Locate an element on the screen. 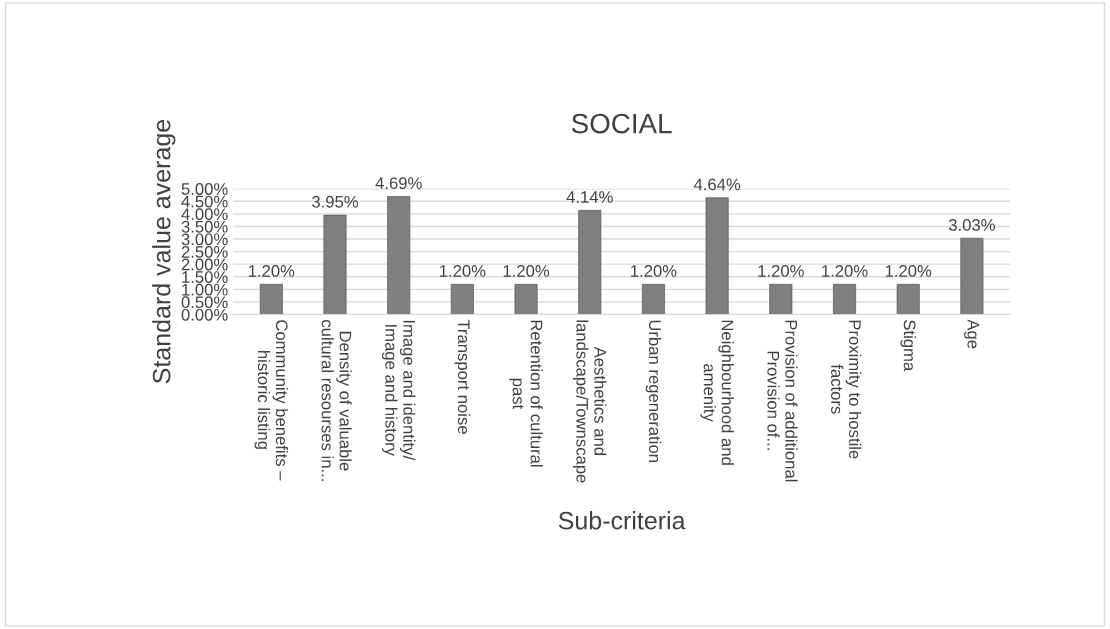 The height and width of the screenshot is (629, 1110). x-tick-label: Stigma is located at coordinates (908, 346).